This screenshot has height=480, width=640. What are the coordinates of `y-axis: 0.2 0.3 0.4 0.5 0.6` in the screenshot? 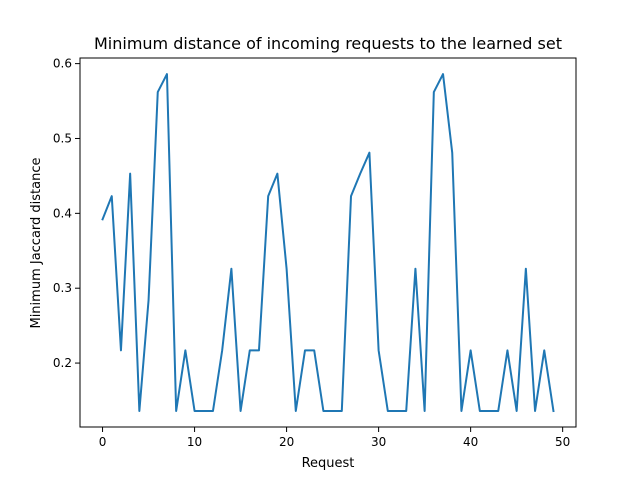 It's located at (66, 213).